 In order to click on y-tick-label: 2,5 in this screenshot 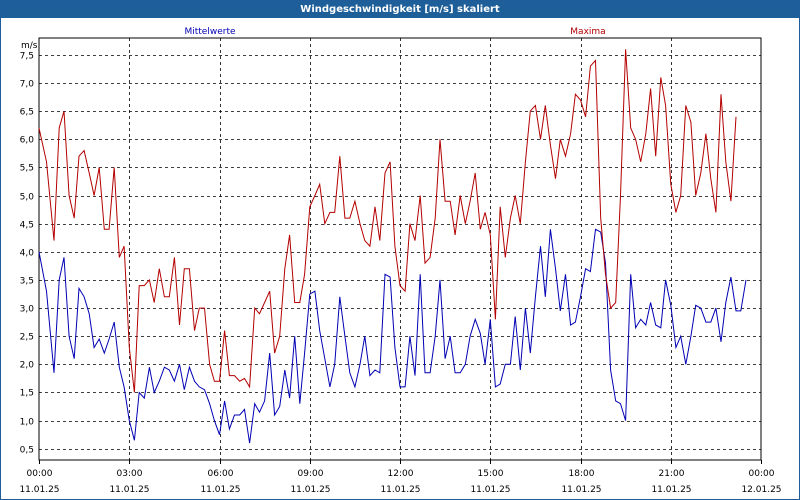, I will do `click(27, 338)`.